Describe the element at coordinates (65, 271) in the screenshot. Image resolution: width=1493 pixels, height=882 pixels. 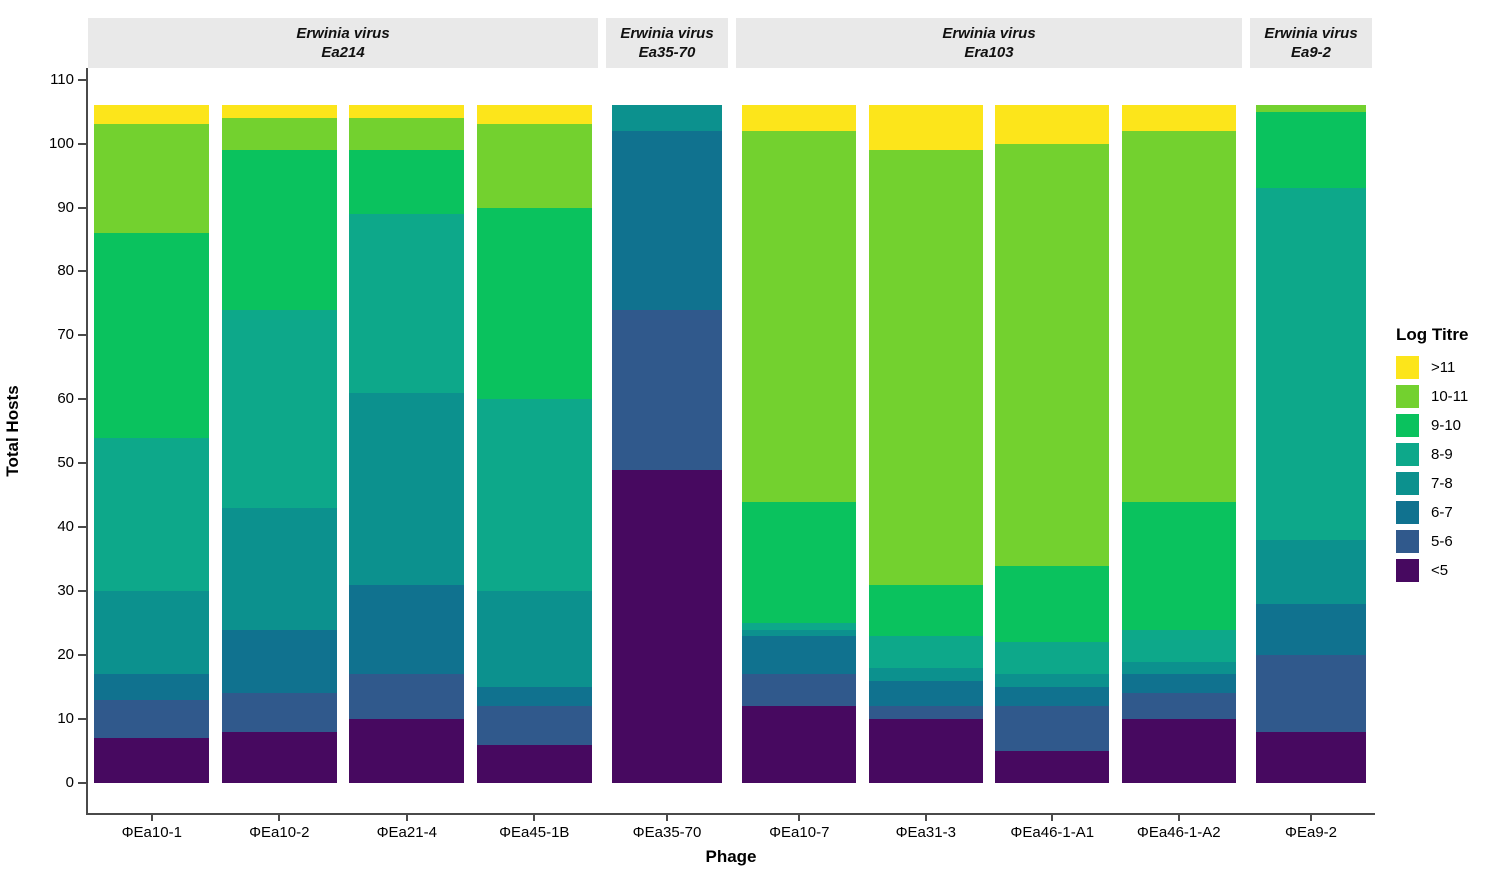
I see `y-tick-label: 80` at that location.